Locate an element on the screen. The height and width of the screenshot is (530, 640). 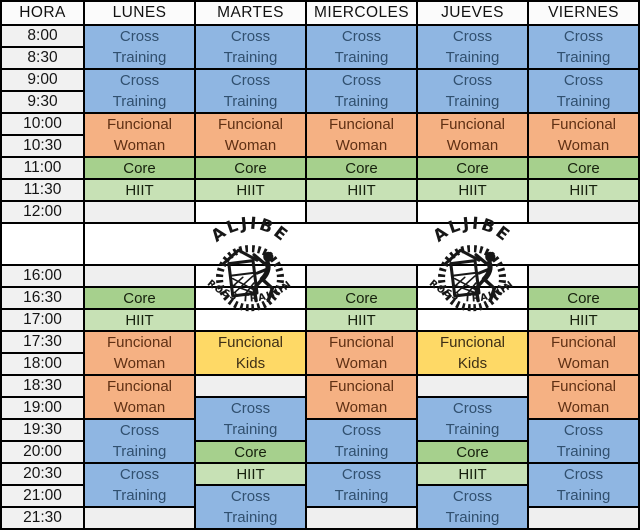
jueves-empty-cell is located at coordinates (472, 386).